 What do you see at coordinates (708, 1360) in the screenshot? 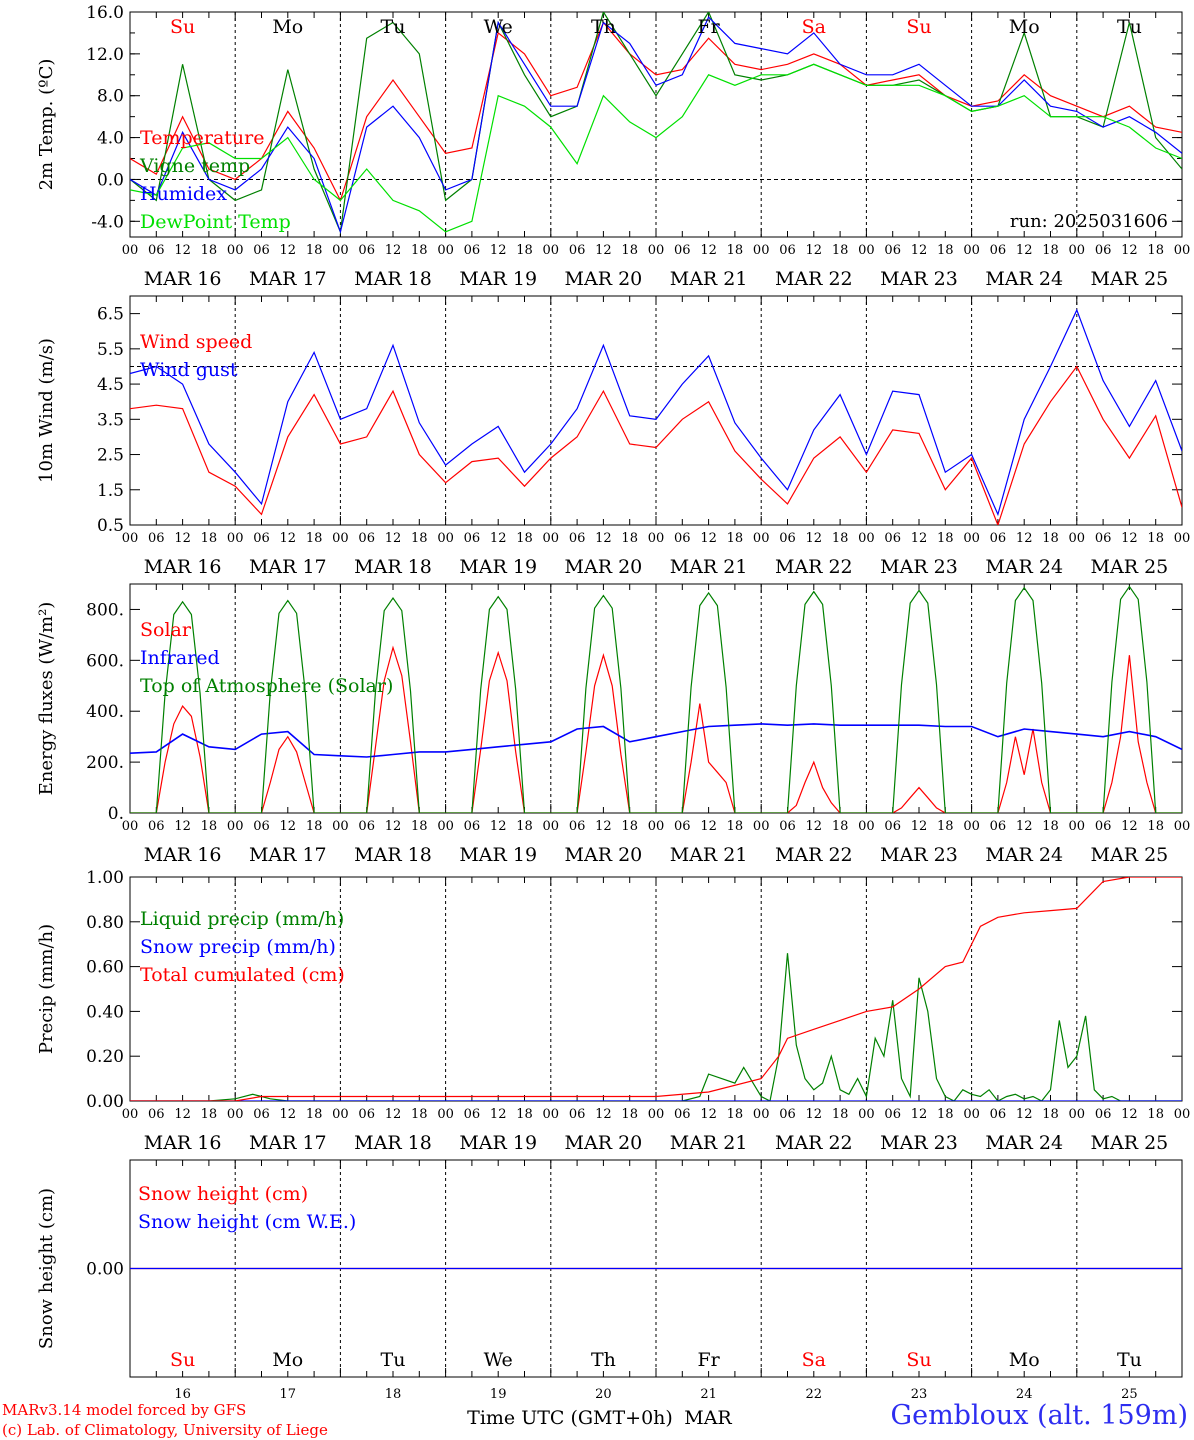
I see `day-name-bottom: Fr` at bounding box center [708, 1360].